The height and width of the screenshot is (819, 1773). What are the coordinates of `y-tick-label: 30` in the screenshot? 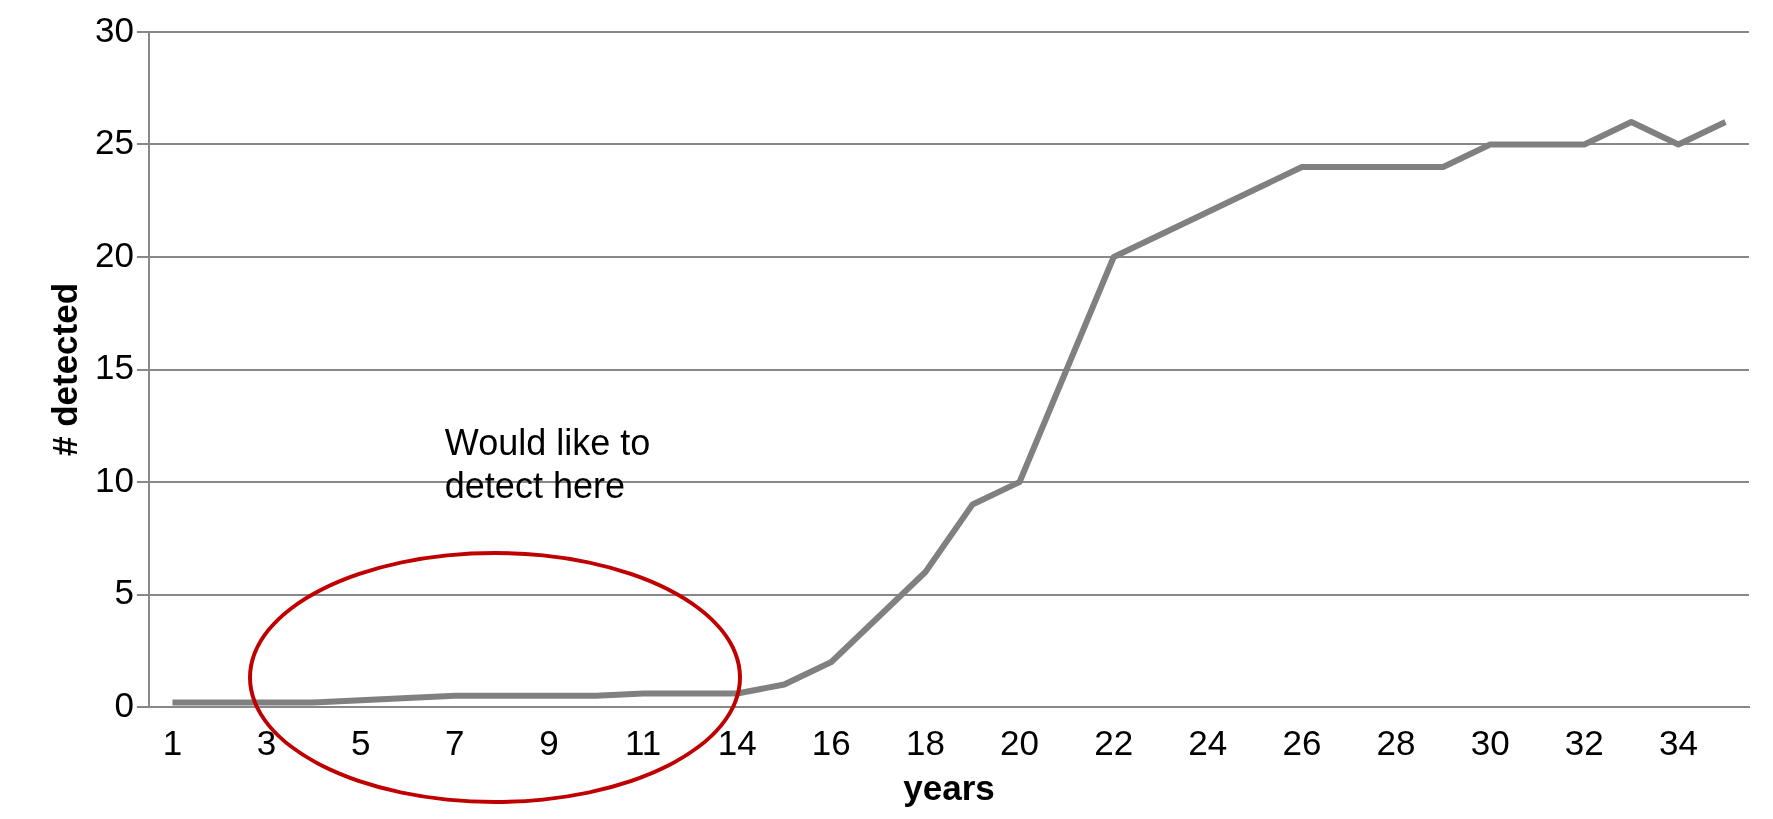 It's located at (114, 29).